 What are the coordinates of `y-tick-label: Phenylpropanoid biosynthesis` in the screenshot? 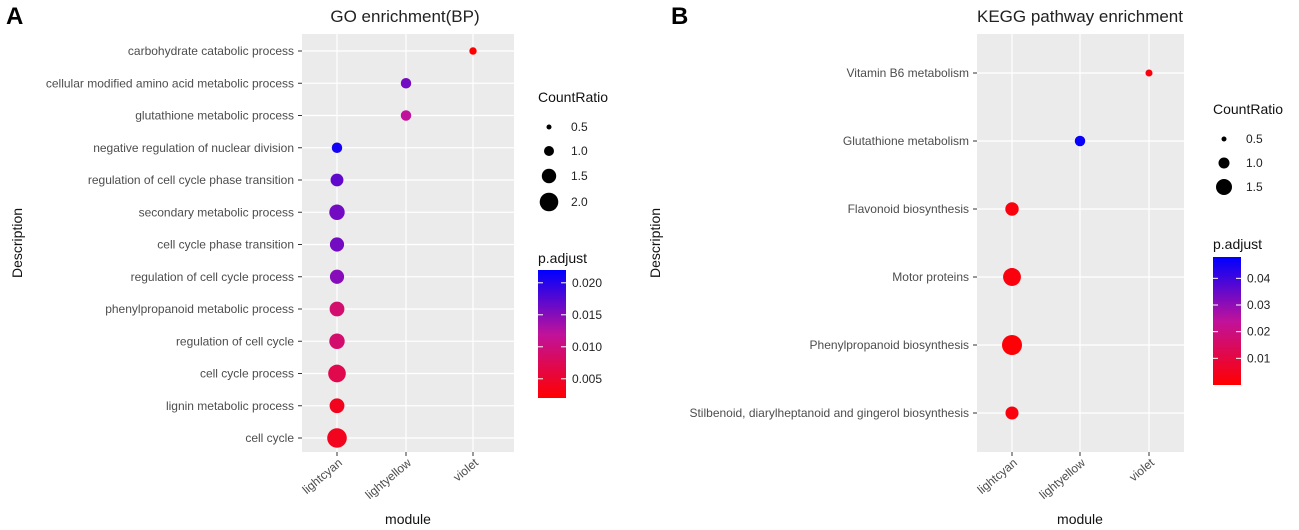 It's located at (889, 345).